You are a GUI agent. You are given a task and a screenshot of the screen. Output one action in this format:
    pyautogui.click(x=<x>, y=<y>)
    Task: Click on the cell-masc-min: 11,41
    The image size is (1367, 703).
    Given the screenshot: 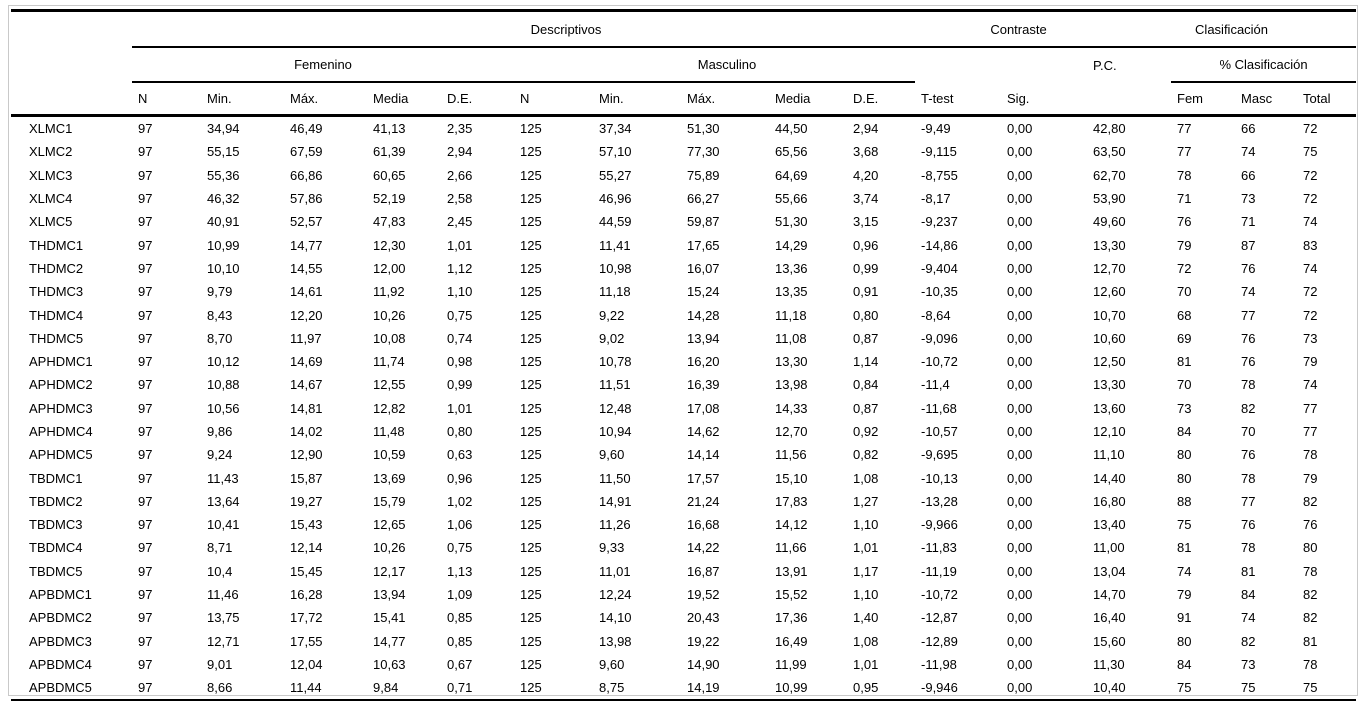 What is the action you would take?
    pyautogui.click(x=615, y=245)
    